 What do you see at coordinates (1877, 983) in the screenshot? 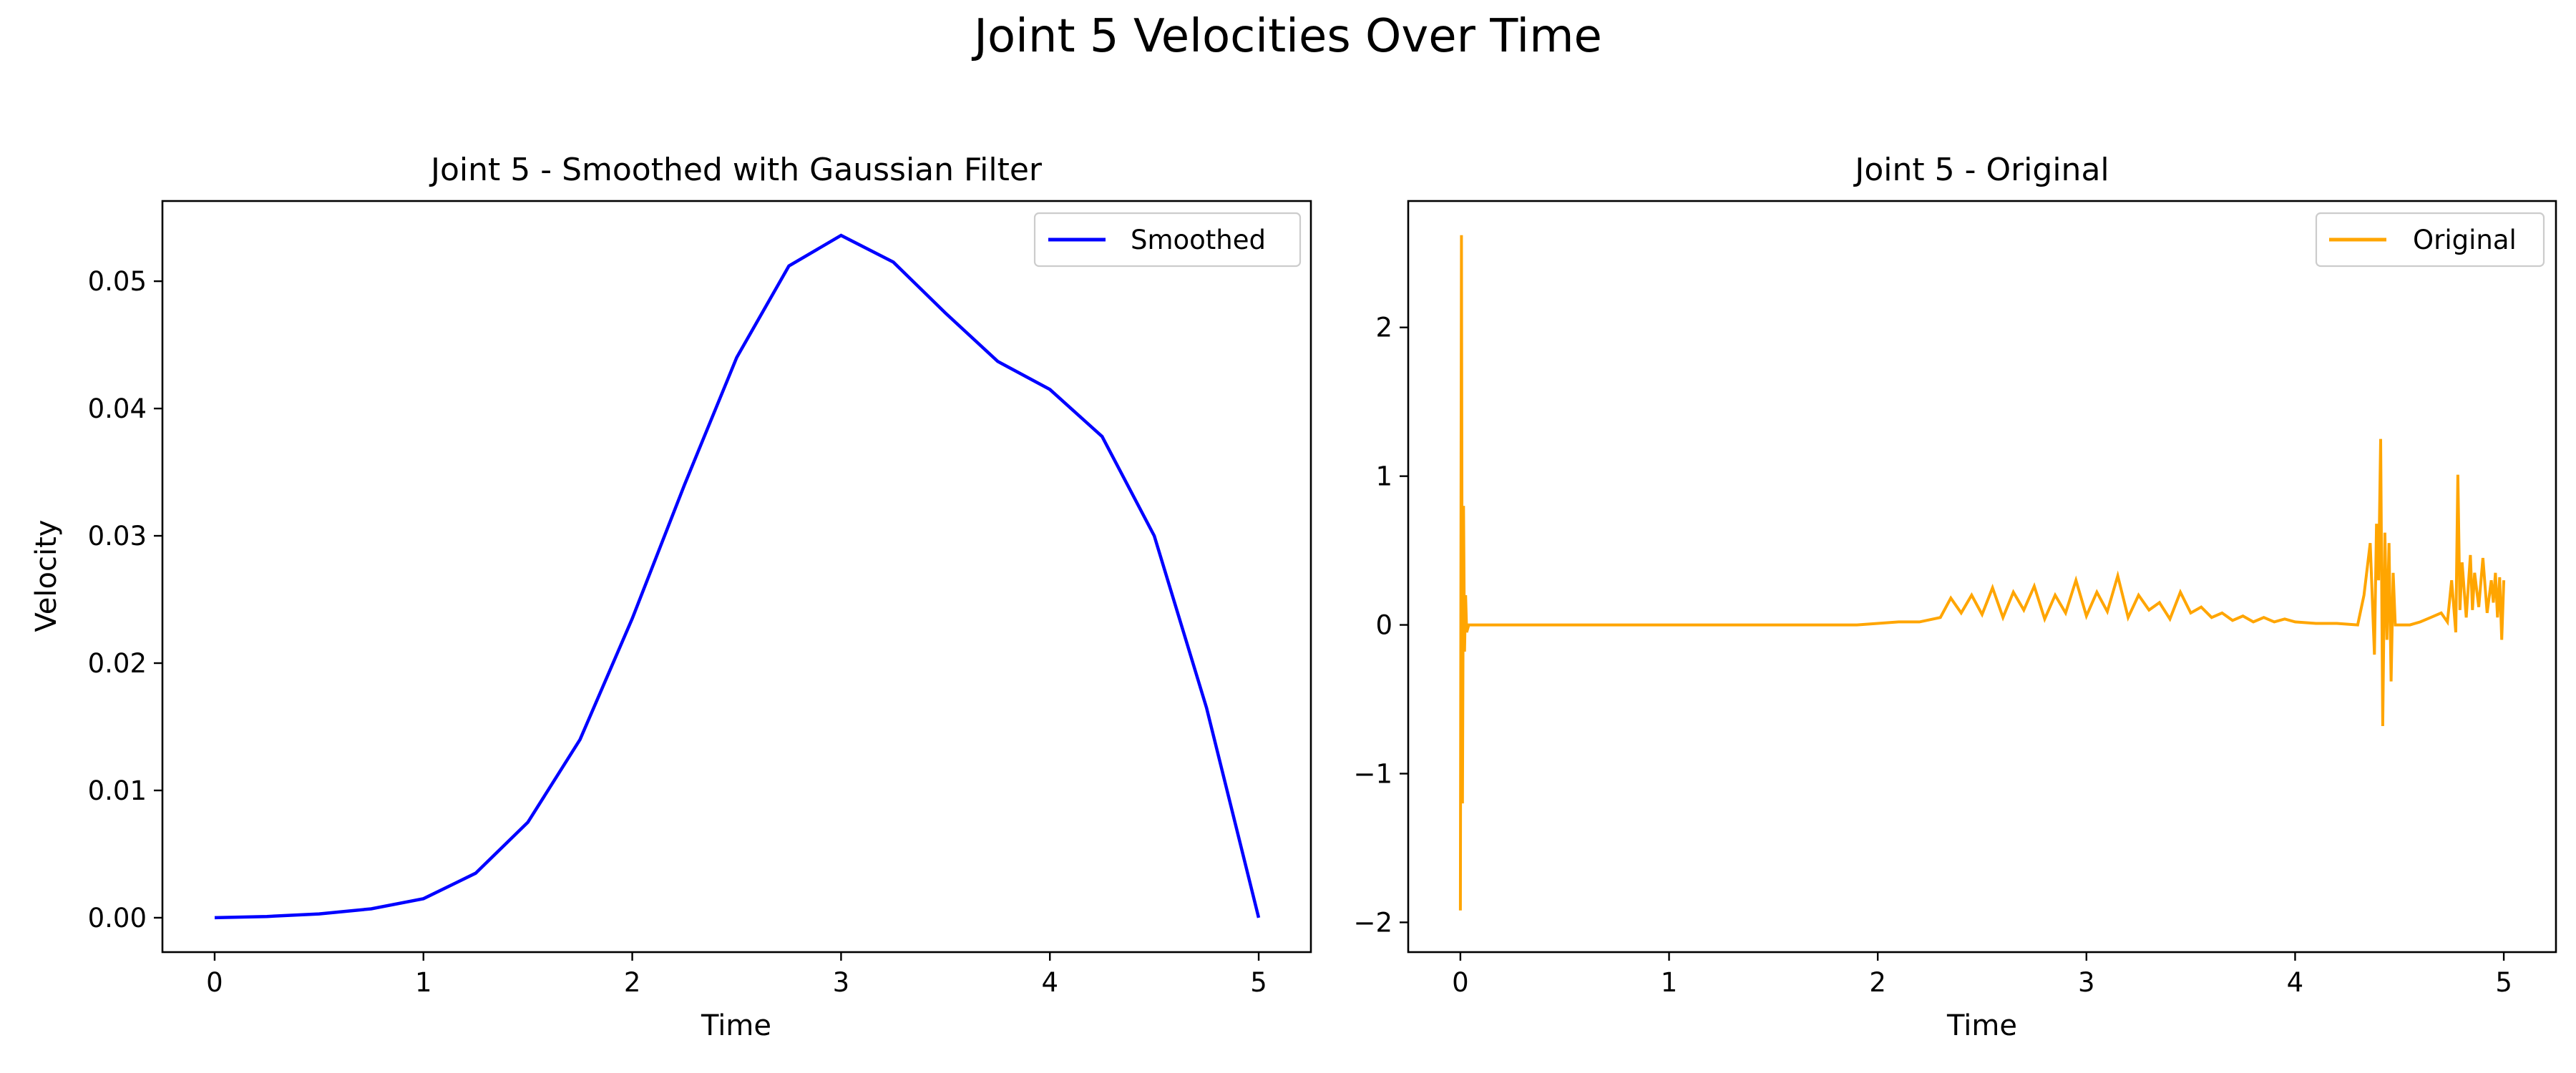
I see `original-xtick-label: 2` at bounding box center [1877, 983].